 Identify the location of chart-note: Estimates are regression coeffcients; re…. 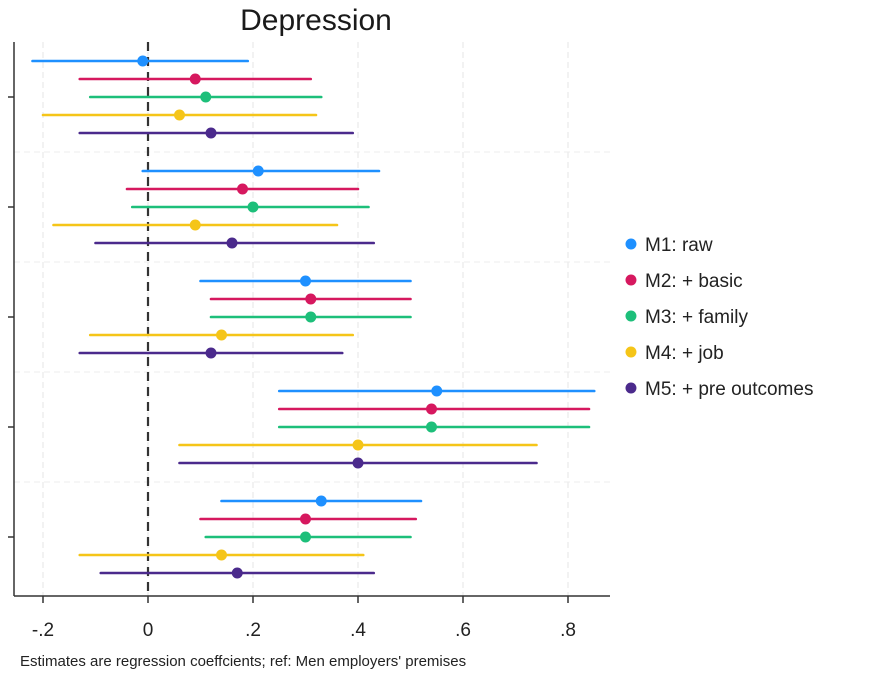
(243, 661).